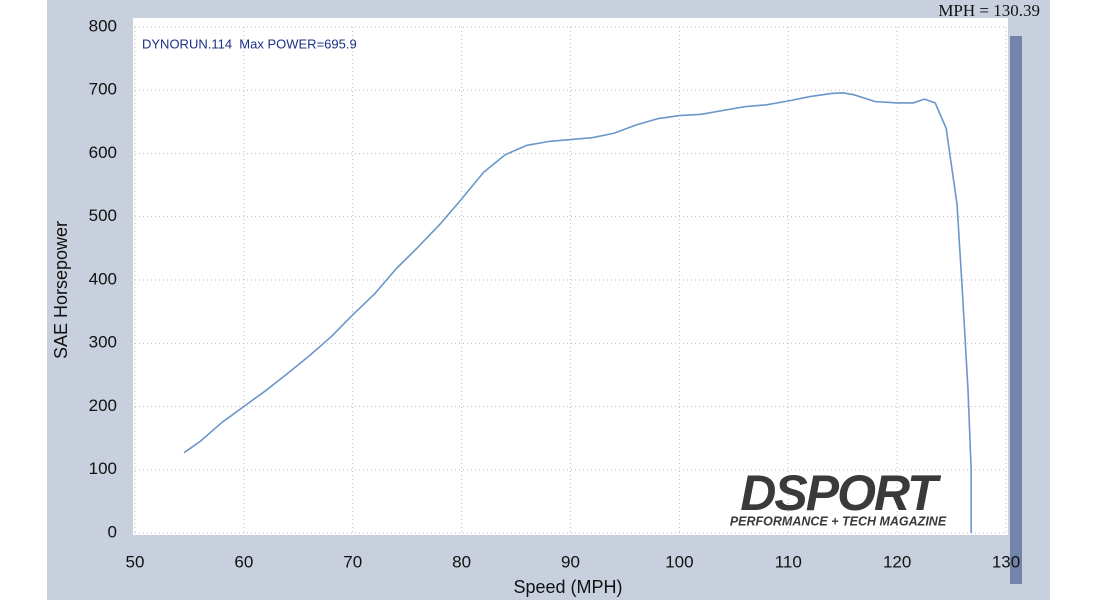 The image size is (1096, 605). What do you see at coordinates (61, 290) in the screenshot?
I see `y-axis-title: SAE Horsepower` at bounding box center [61, 290].